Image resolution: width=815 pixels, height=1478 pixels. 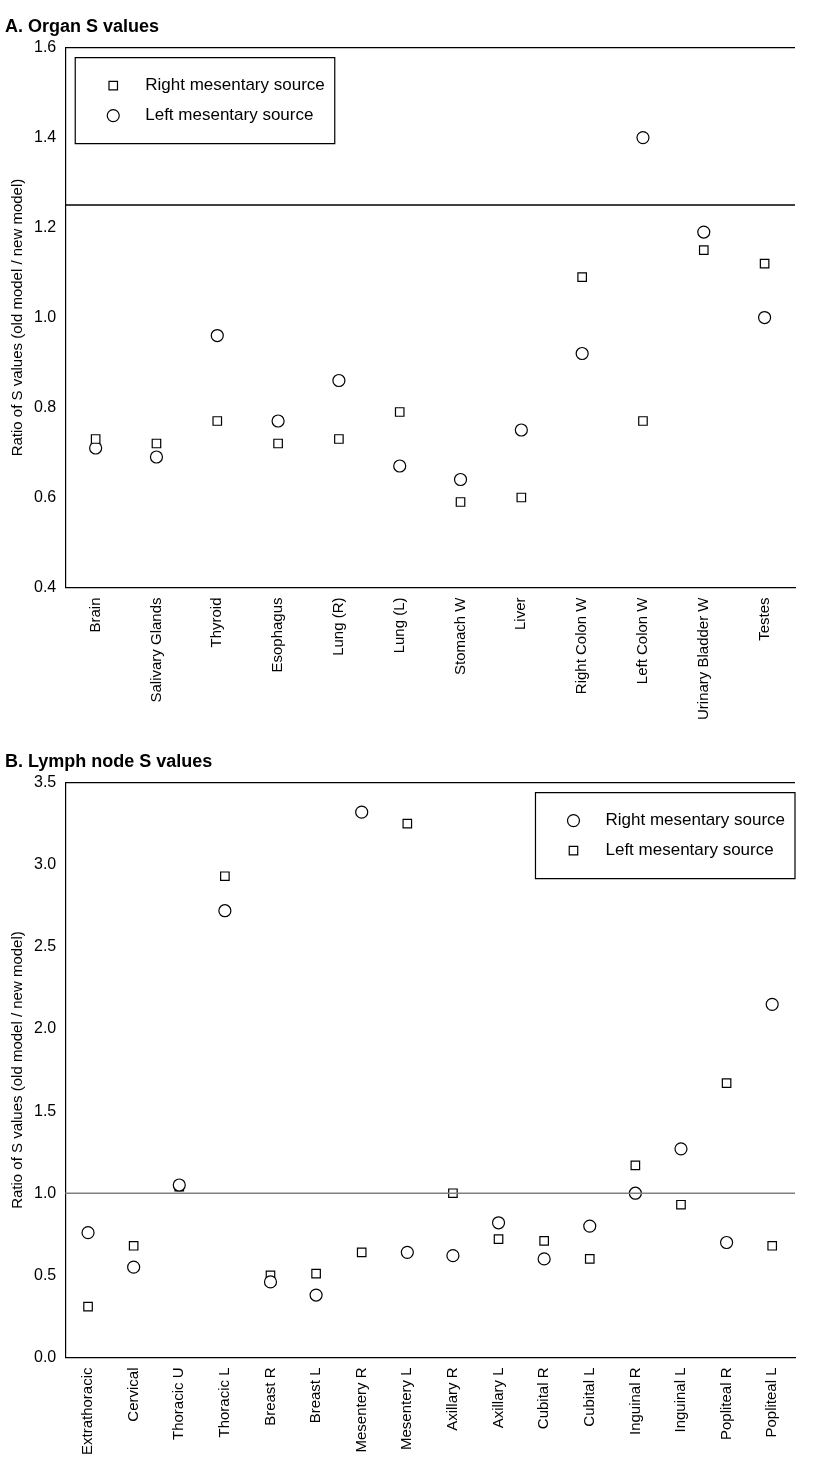 What do you see at coordinates (277, 635) in the screenshot?
I see `x-tick-label: Esophagus` at bounding box center [277, 635].